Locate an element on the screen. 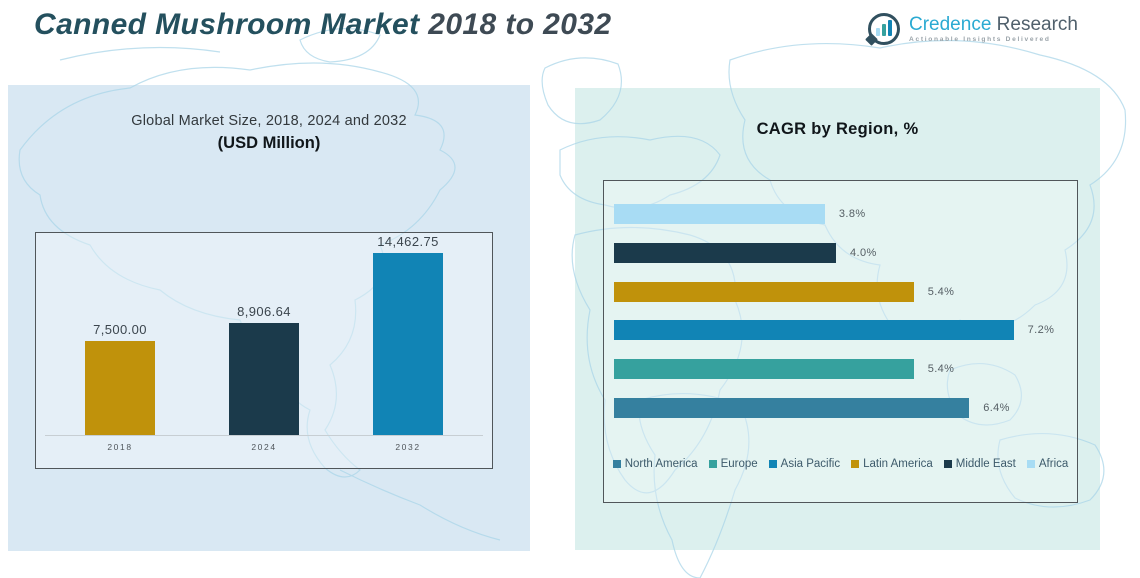 This screenshot has height=578, width=1140. data-label: 3.8% is located at coordinates (852, 214).